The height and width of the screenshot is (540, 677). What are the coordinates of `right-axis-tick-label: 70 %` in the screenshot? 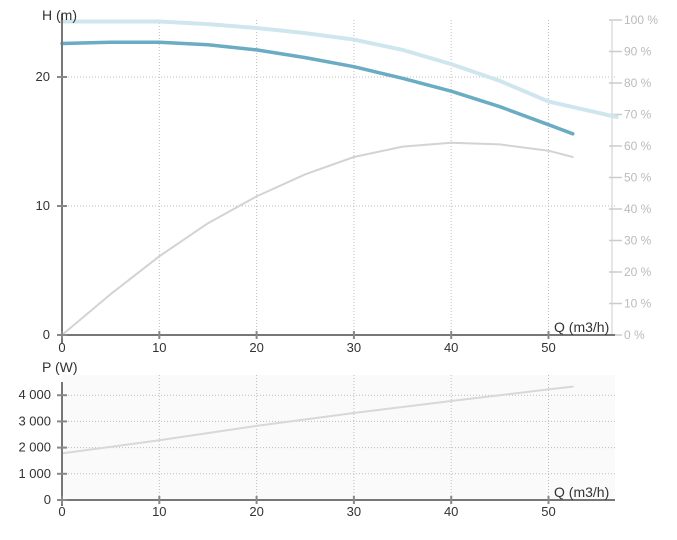 It's located at (638, 115).